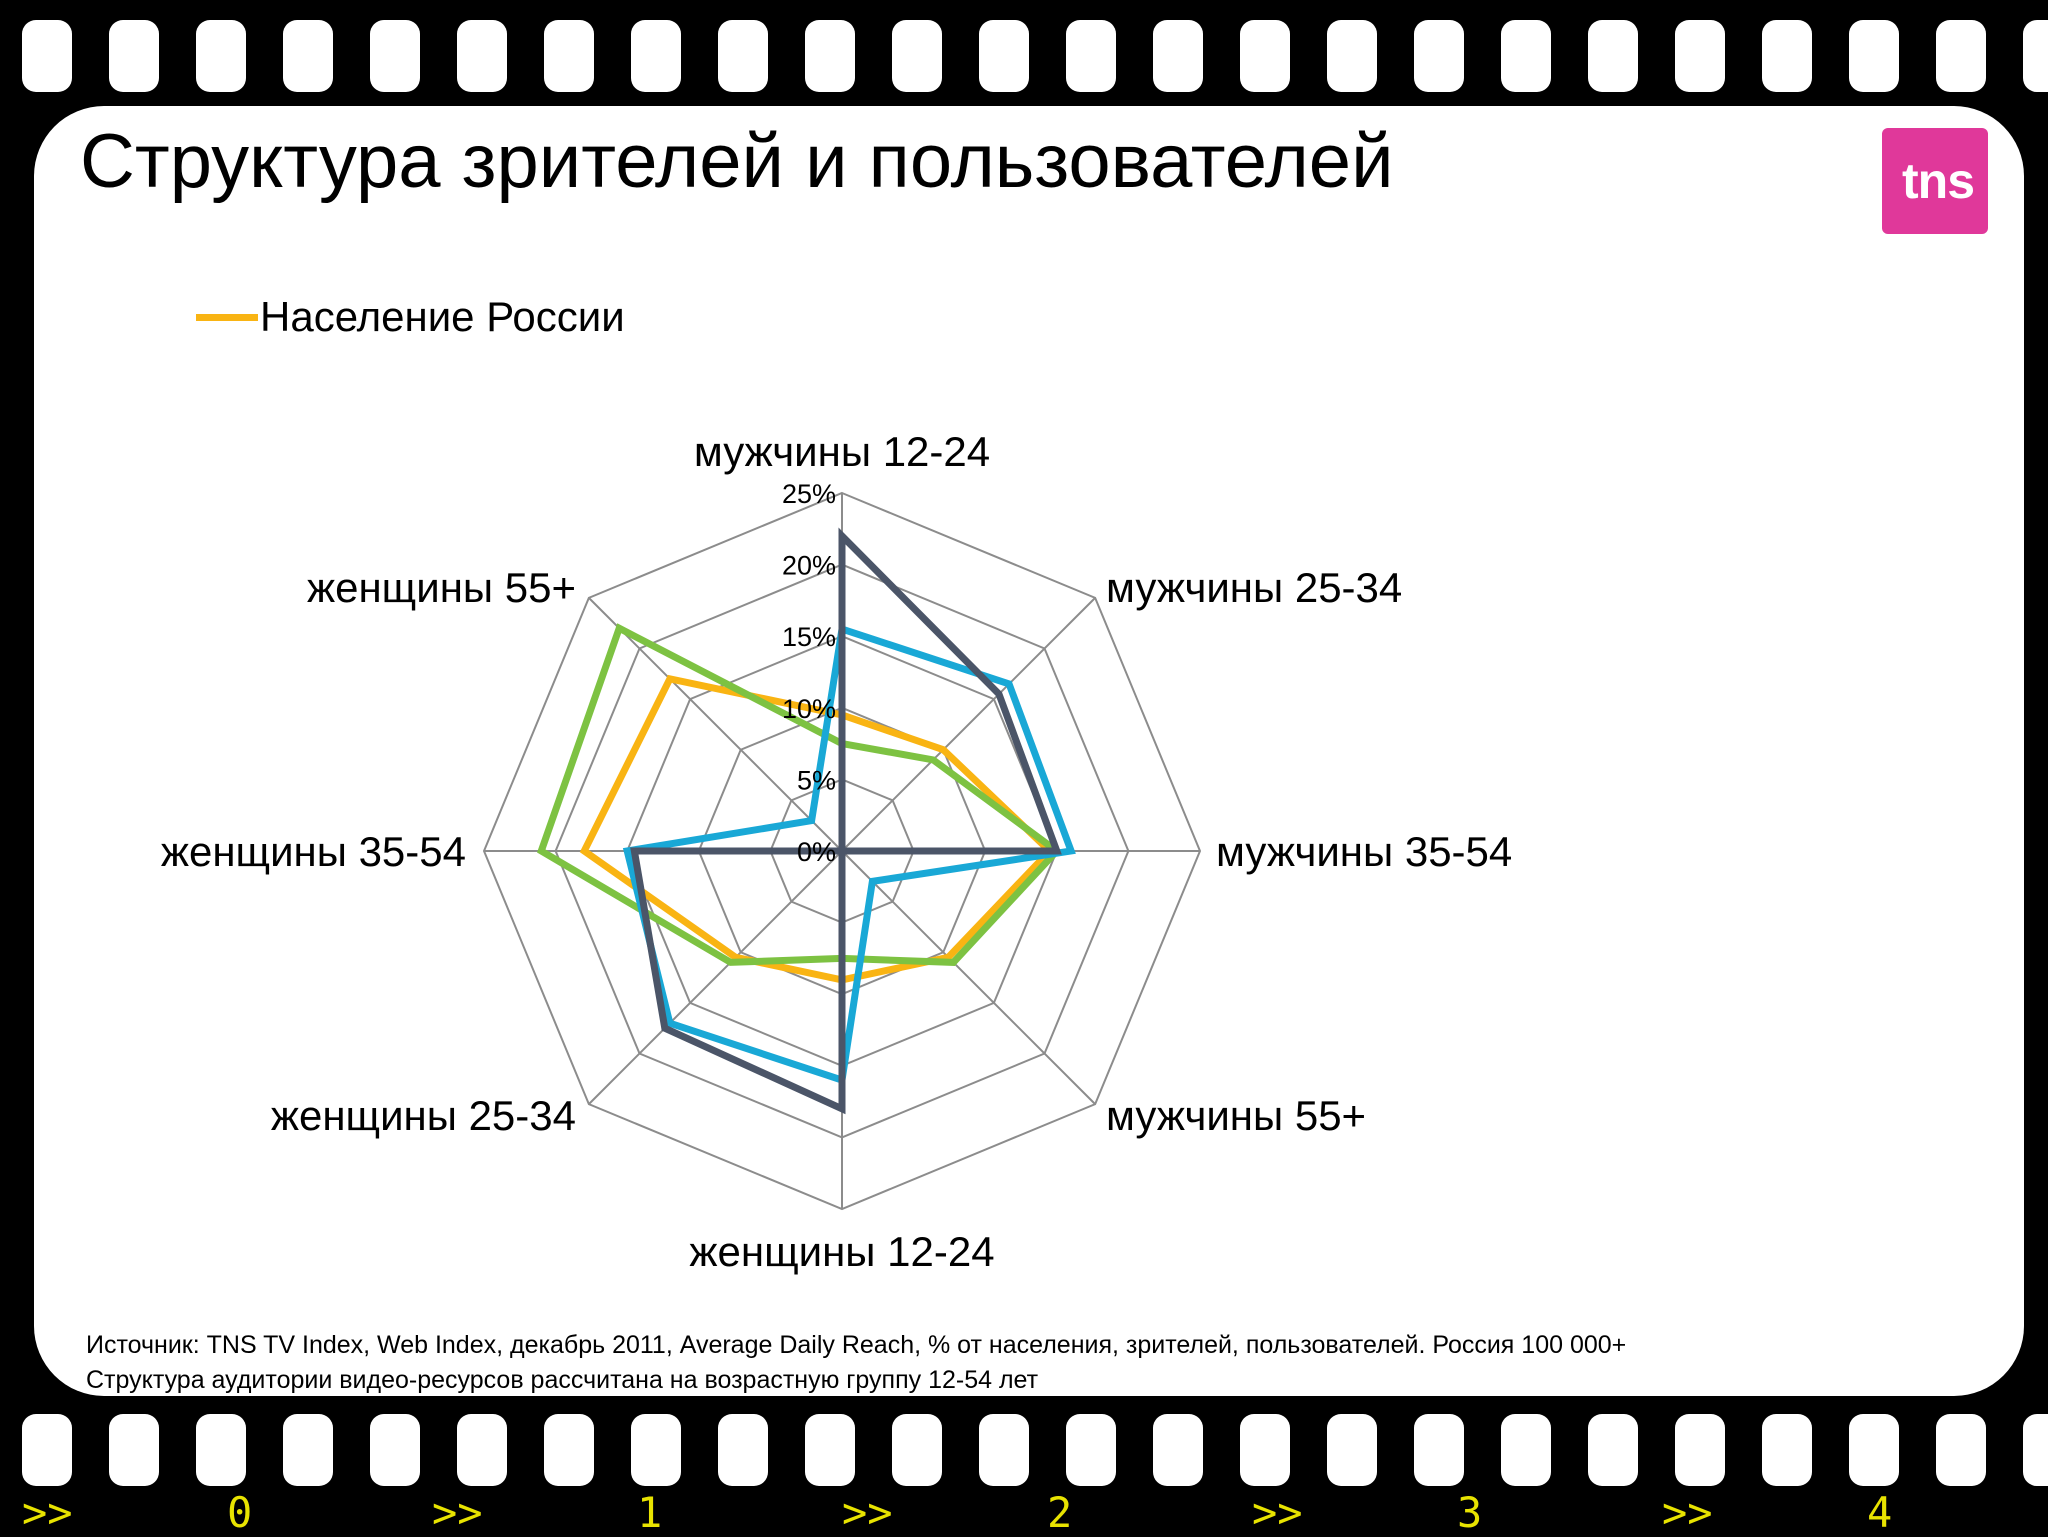 The image size is (2048, 1537). I want to click on radar-tick-labels: 0% 5% 10% 15% 20% 25%, so click(809, 673).